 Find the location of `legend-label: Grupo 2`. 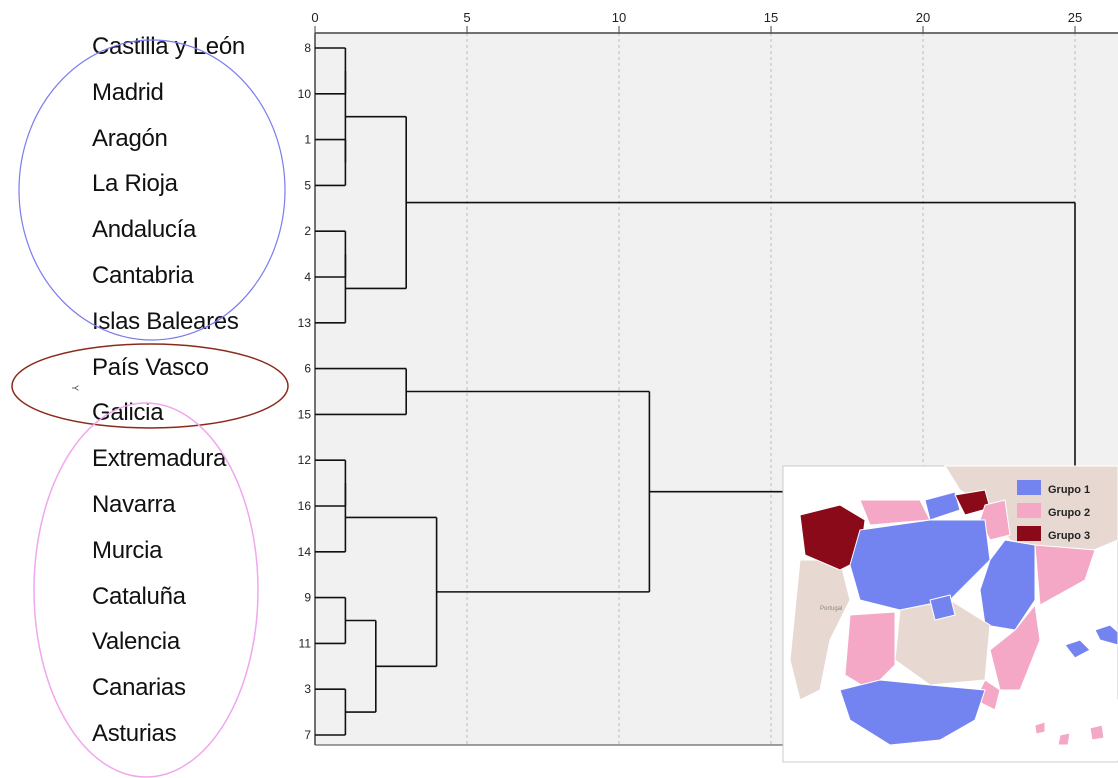

legend-label: Grupo 2 is located at coordinates (1069, 513).